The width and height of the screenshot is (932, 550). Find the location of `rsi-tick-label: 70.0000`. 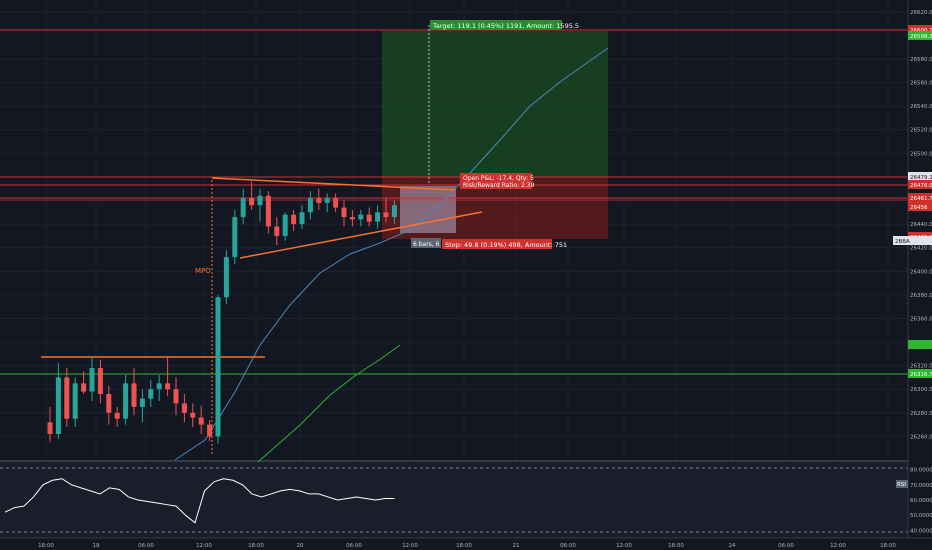

rsi-tick-label: 70.0000 is located at coordinates (921, 486).